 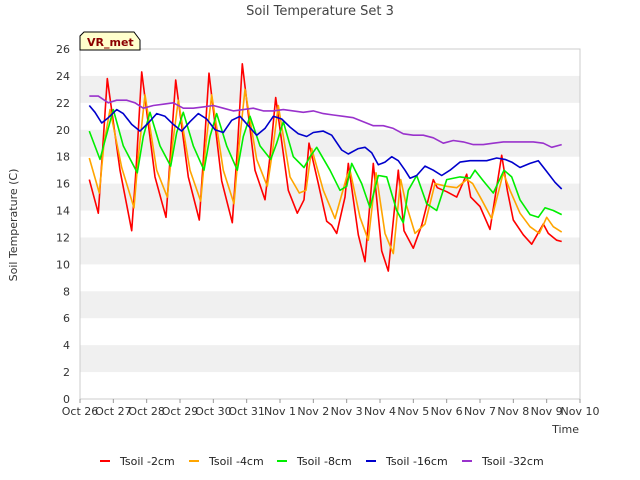 I want to click on y-tick-label: 14, so click(x=63, y=211).